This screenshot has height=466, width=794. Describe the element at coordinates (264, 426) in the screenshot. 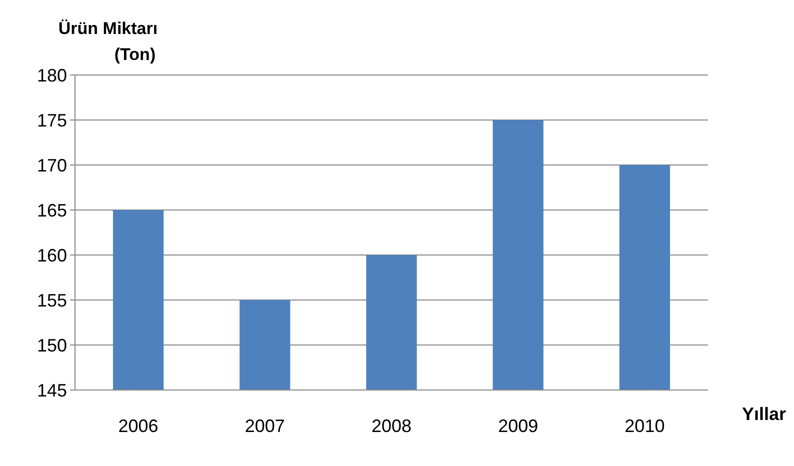

I see `x-tick-label: 2007` at that location.